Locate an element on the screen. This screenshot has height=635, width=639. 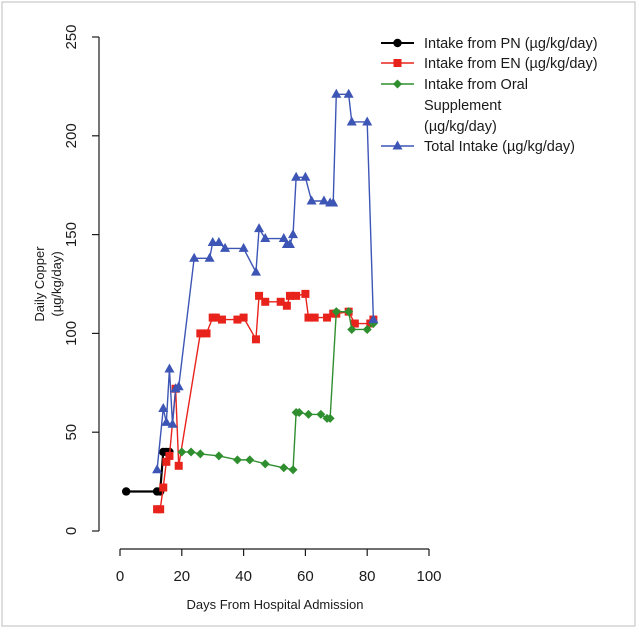
x-tick-label: 40 is located at coordinates (243, 576).